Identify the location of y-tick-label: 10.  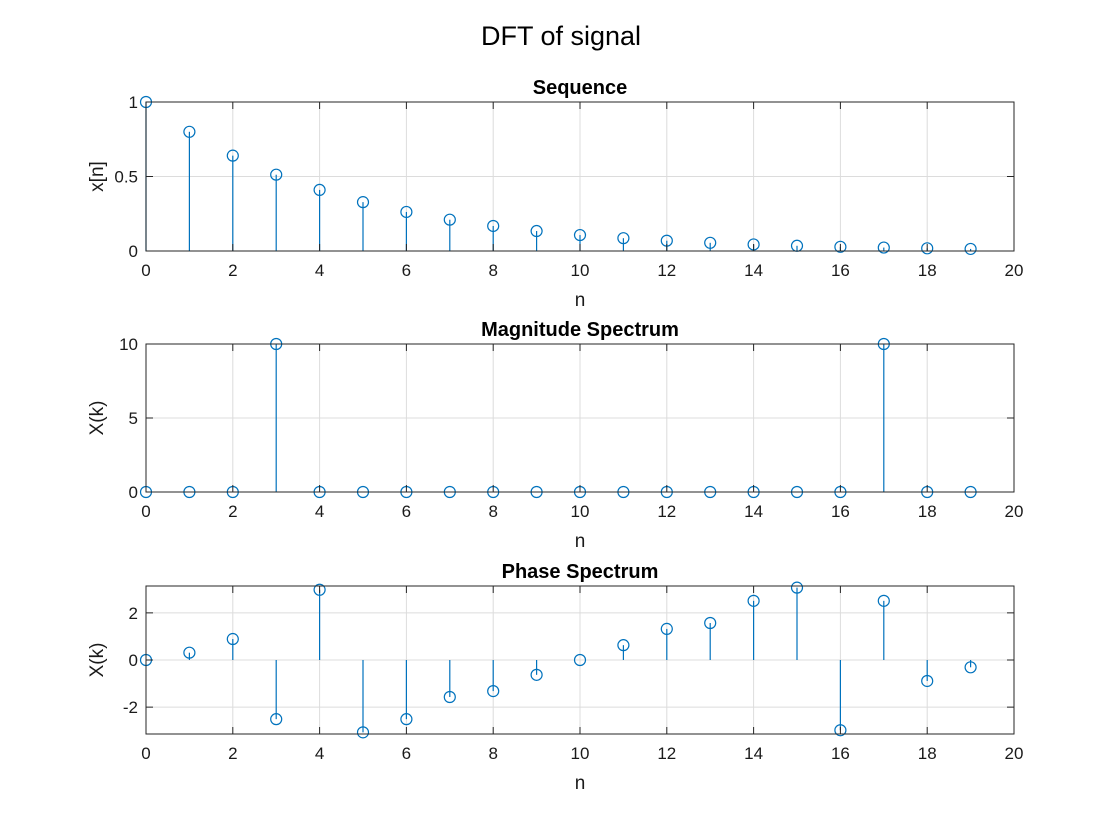
(128, 344).